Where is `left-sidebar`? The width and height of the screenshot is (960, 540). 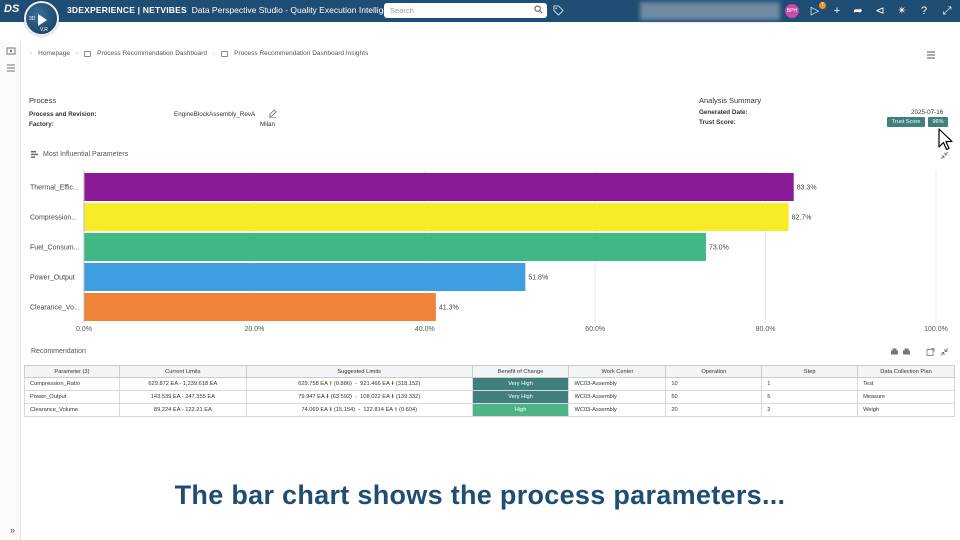
left-sidebar is located at coordinates (10, 291).